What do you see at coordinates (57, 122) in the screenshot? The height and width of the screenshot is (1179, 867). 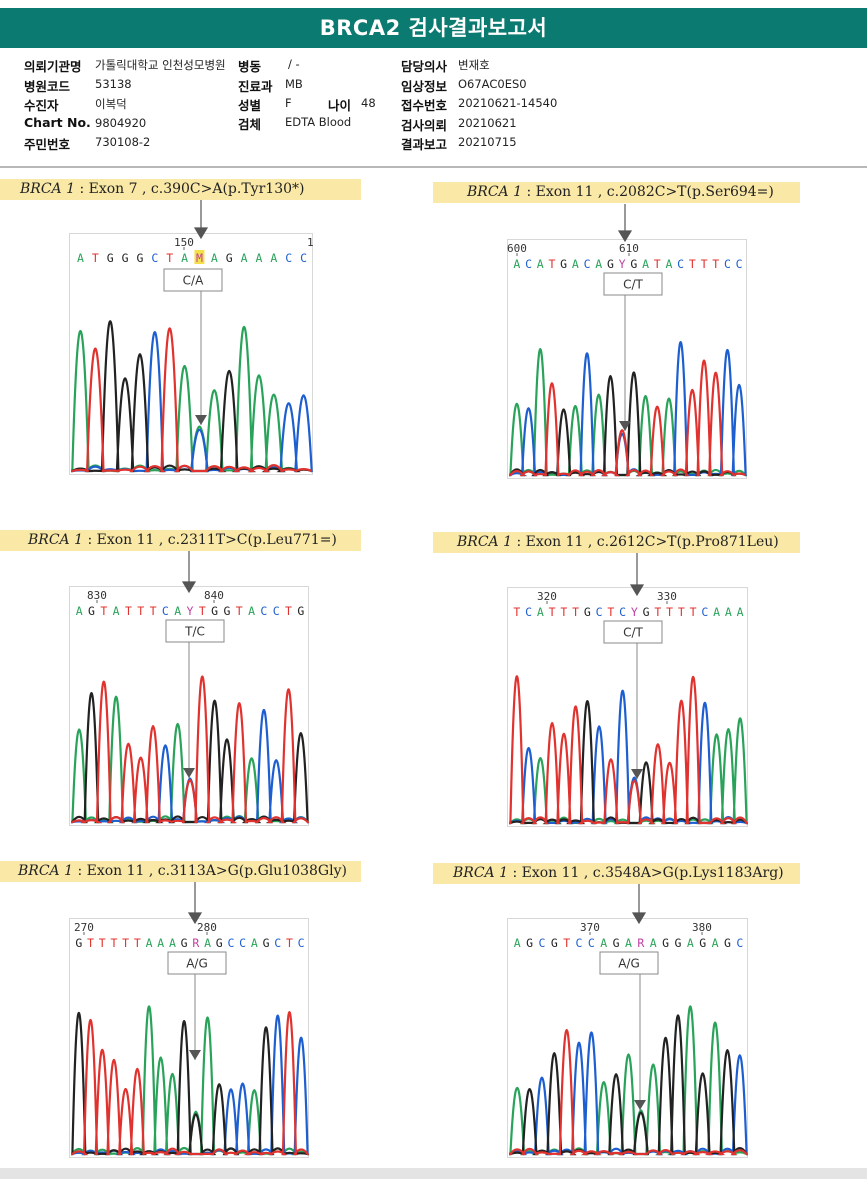 I see `chart-no-label: Chart No.` at bounding box center [57, 122].